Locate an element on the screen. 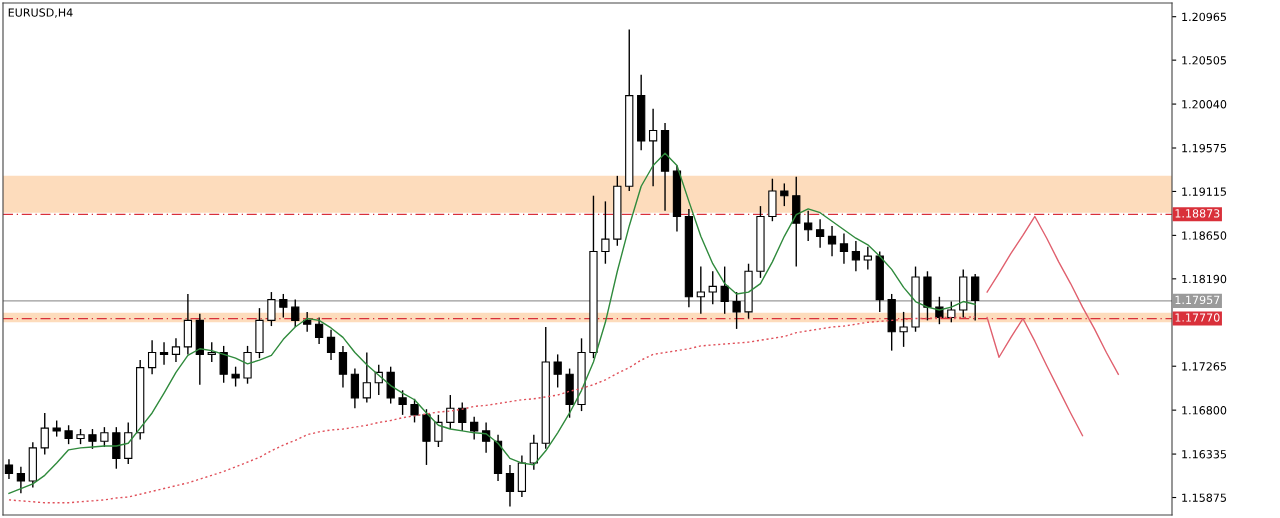  y-tick-label: 1.19115 is located at coordinates (1204, 191).